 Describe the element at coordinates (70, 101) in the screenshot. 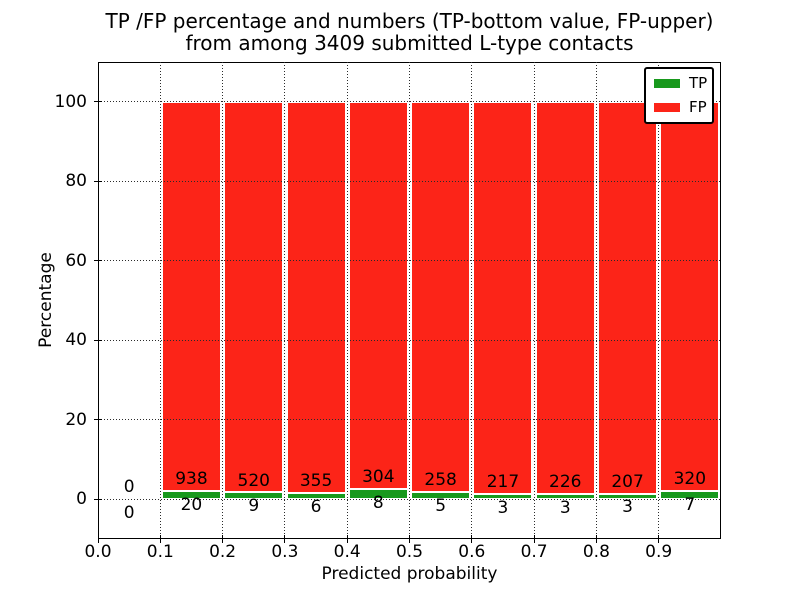

I see `y-tick-label: 100` at that location.